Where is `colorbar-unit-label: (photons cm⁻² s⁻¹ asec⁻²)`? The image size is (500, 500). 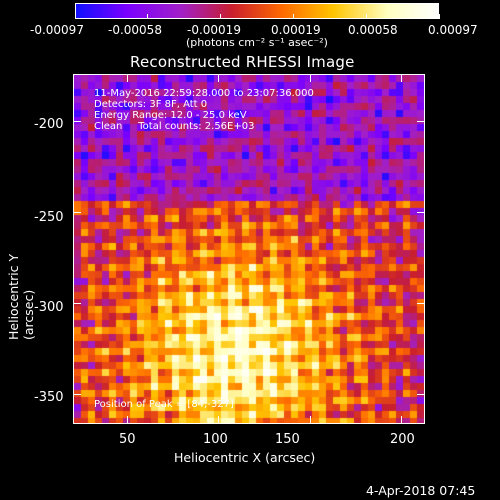
colorbar-unit-label: (photons cm⁻² s⁻¹ asec⁻²) is located at coordinates (257, 42).